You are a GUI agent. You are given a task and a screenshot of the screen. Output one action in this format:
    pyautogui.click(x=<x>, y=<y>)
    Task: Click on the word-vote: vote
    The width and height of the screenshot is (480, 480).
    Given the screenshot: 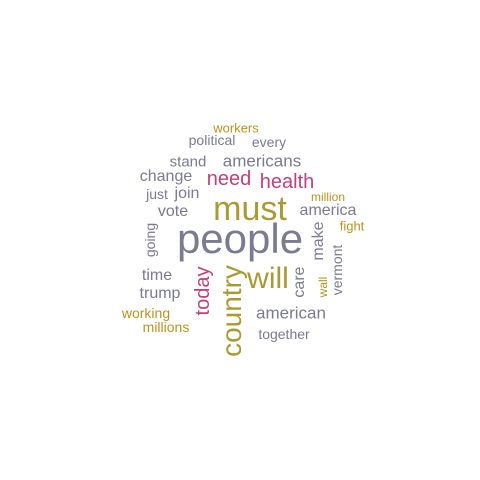 What is the action you would take?
    pyautogui.click(x=173, y=211)
    